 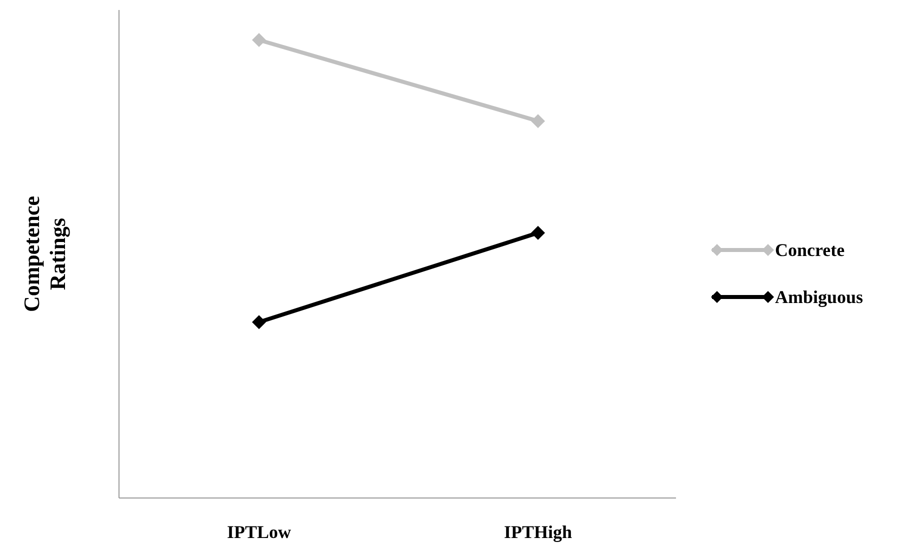 I want to click on legend-label: Ambiguous, so click(x=819, y=297).